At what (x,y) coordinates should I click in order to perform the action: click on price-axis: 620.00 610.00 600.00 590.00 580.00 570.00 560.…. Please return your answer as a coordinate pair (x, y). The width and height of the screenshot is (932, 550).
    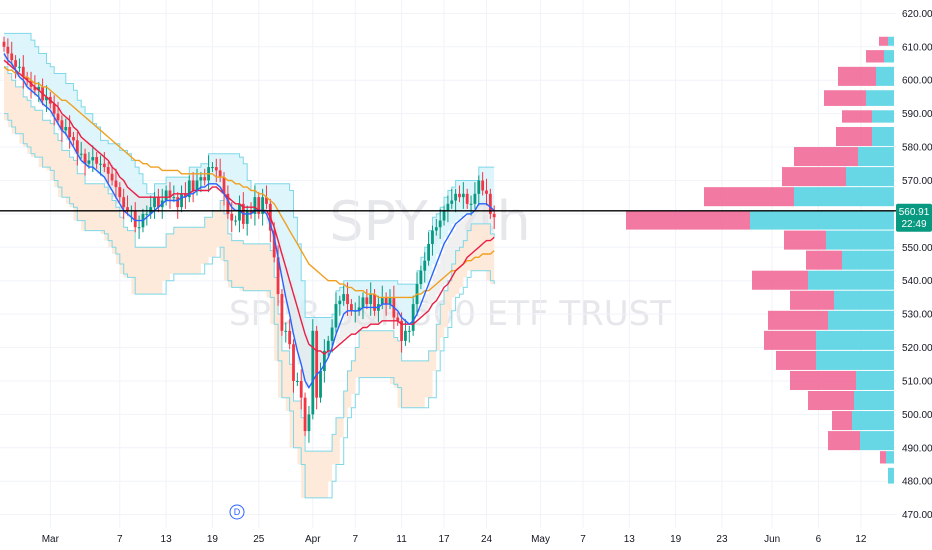
    Looking at the image, I should click on (917, 265).